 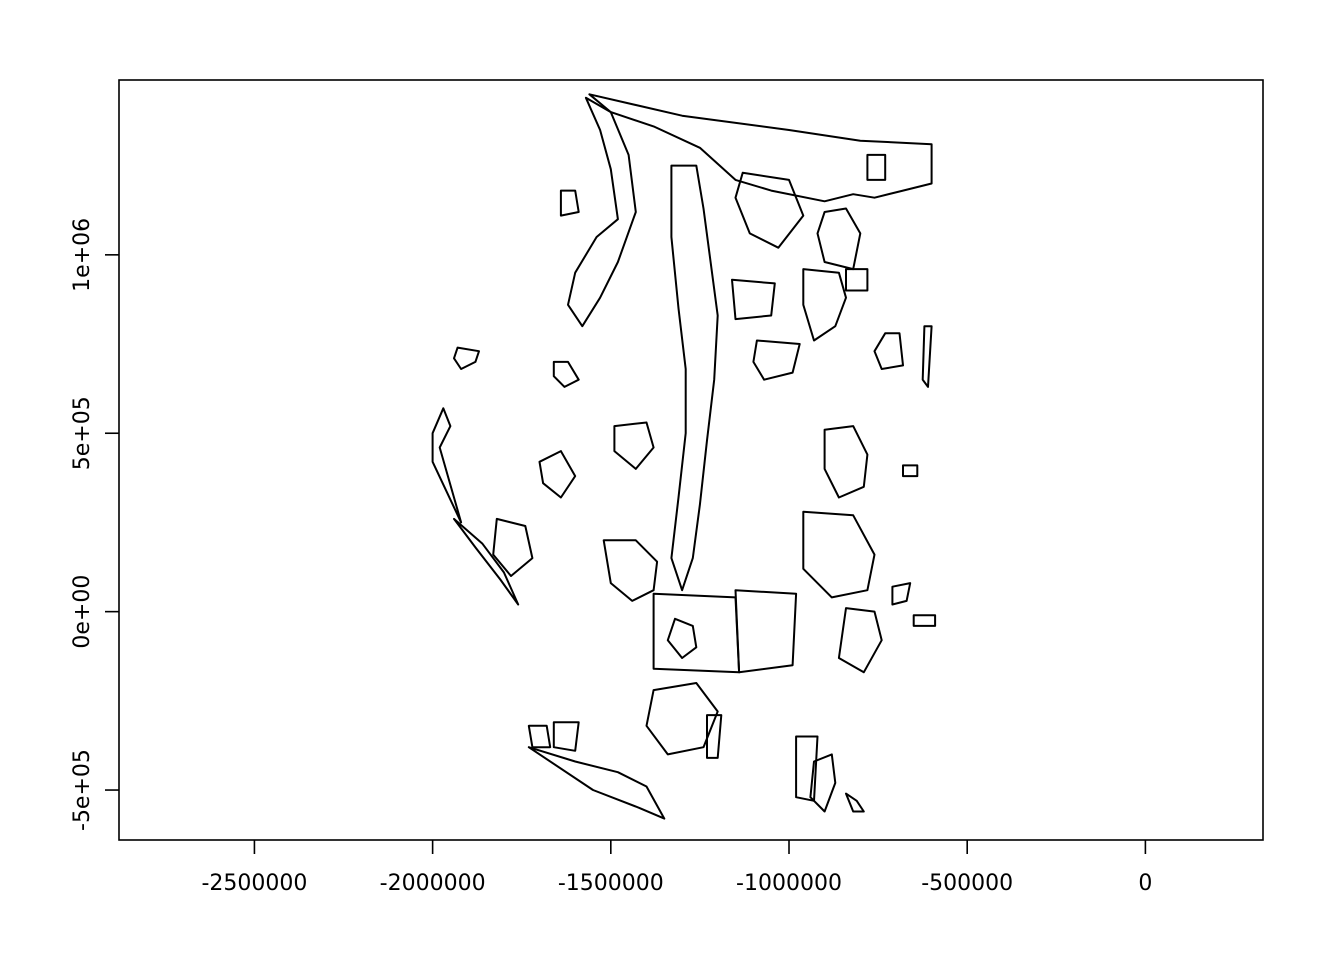 I want to click on map-polygon-northeast-corner-rect, so click(x=876, y=167).